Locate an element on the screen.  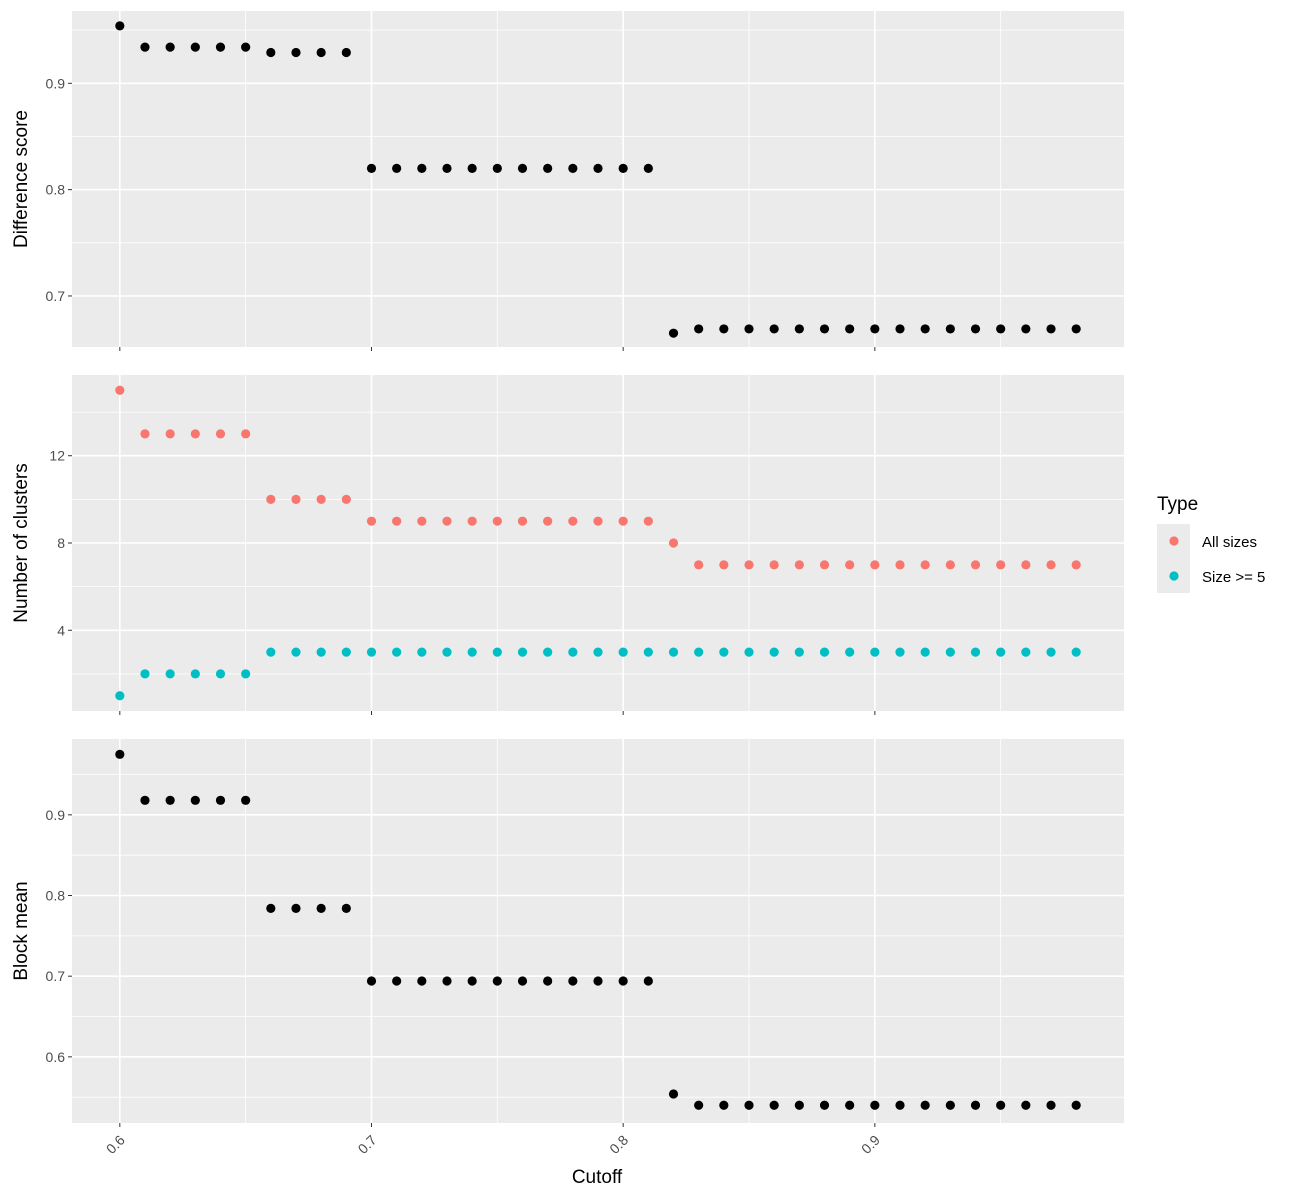
y-tick-label: 4 is located at coordinates (61, 630).